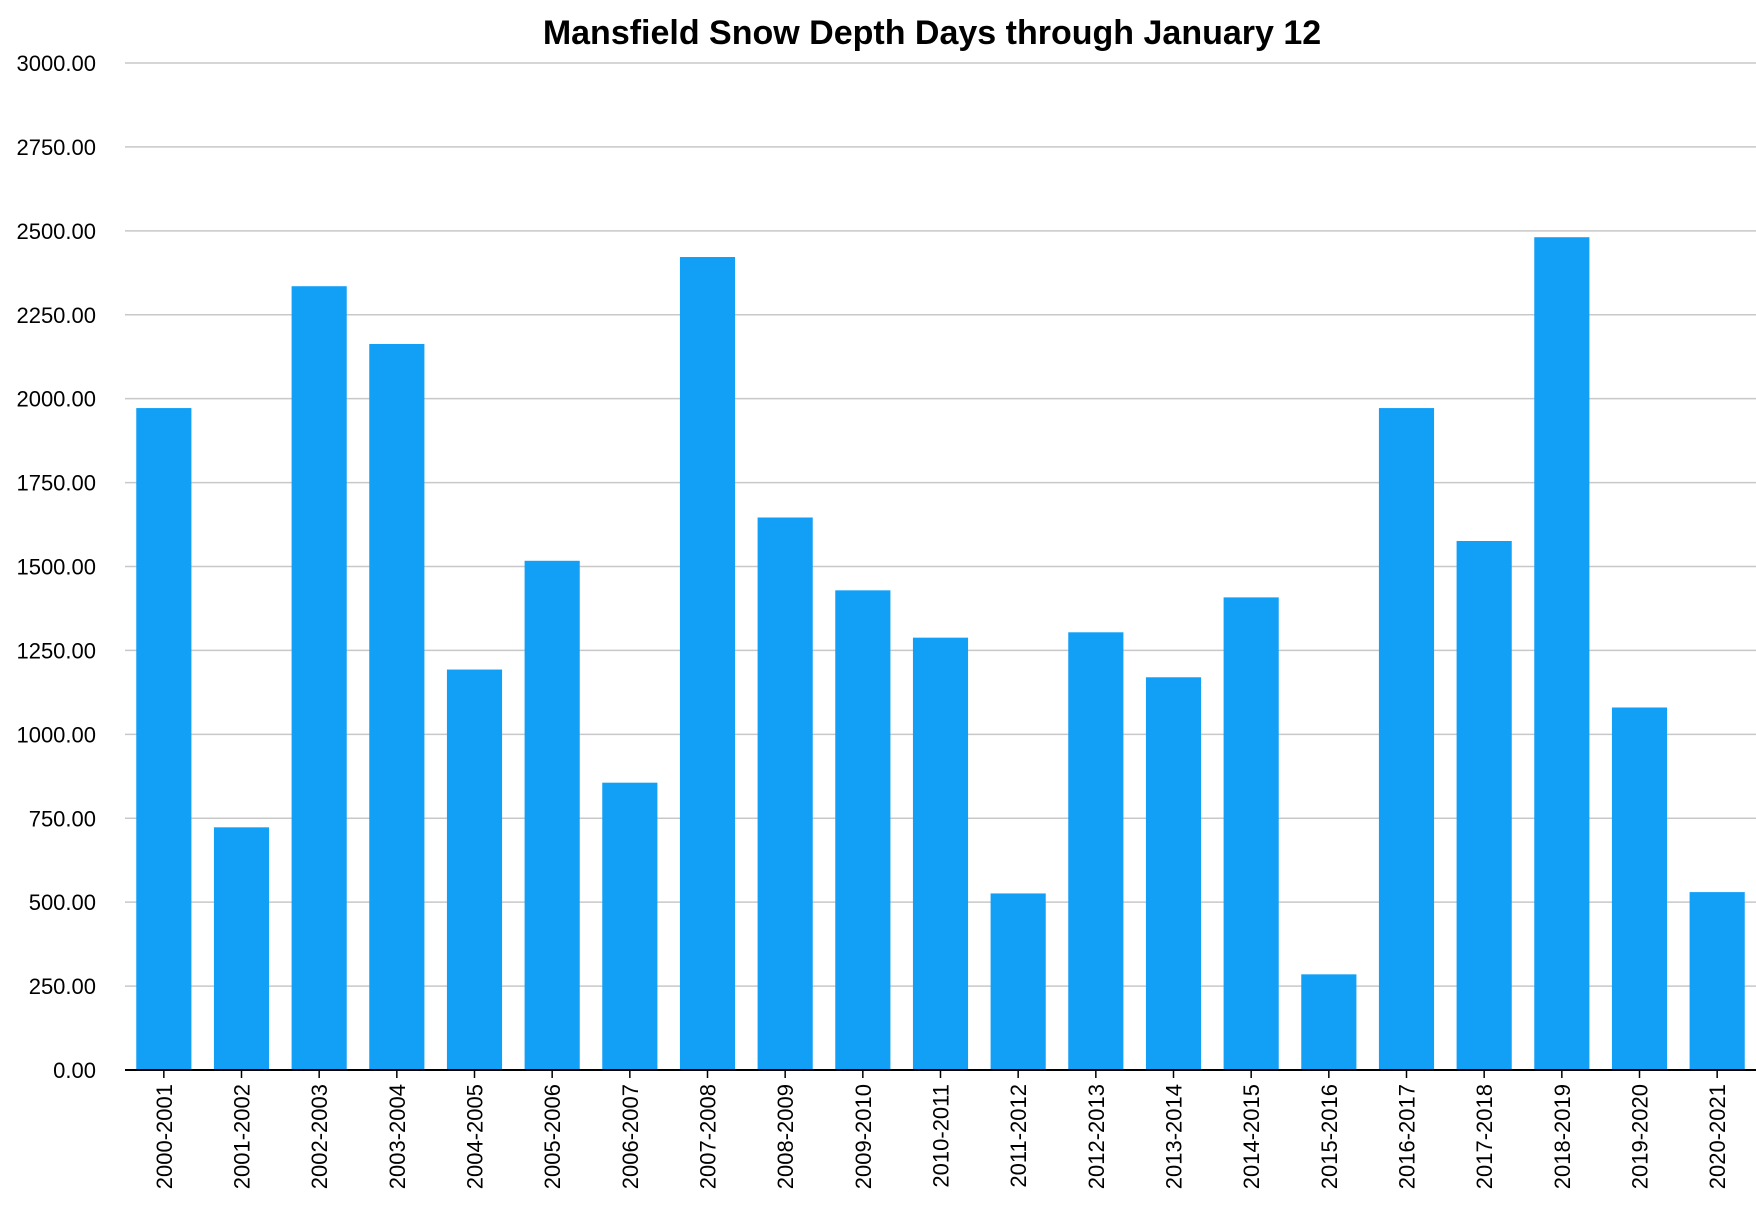 This screenshot has height=1212, width=1756. What do you see at coordinates (62, 902) in the screenshot?
I see `y-tick-label: 500.00` at bounding box center [62, 902].